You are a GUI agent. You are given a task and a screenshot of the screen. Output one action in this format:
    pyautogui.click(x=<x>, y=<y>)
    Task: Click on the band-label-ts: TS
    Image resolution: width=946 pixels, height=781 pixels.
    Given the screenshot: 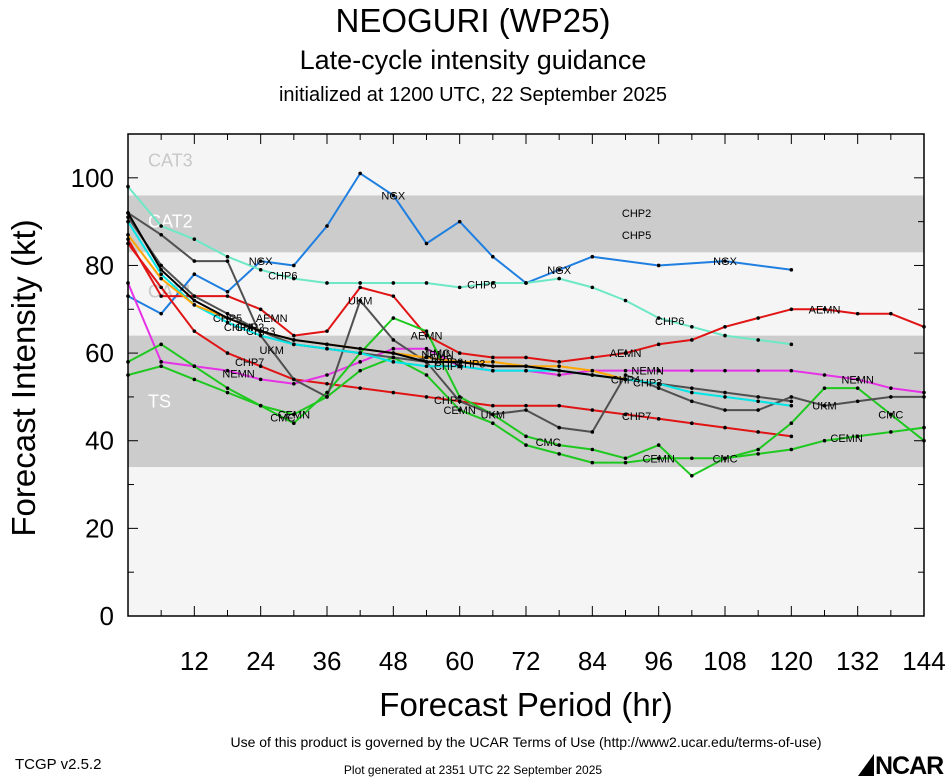 What is the action you would take?
    pyautogui.click(x=159, y=401)
    